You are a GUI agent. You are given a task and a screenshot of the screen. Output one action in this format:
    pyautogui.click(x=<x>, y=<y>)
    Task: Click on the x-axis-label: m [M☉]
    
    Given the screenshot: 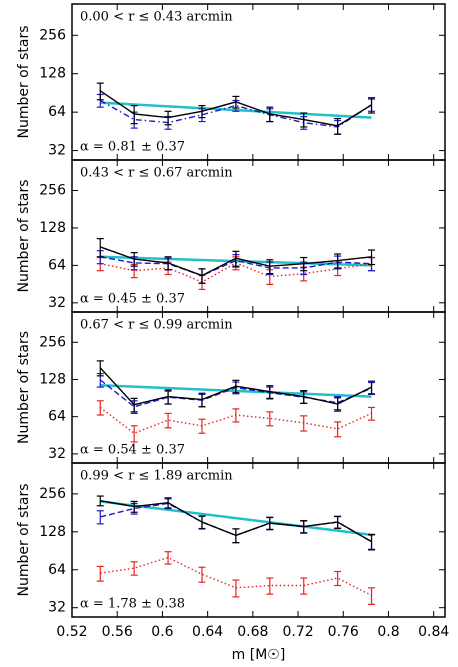 What is the action you would take?
    pyautogui.click(x=259, y=655)
    